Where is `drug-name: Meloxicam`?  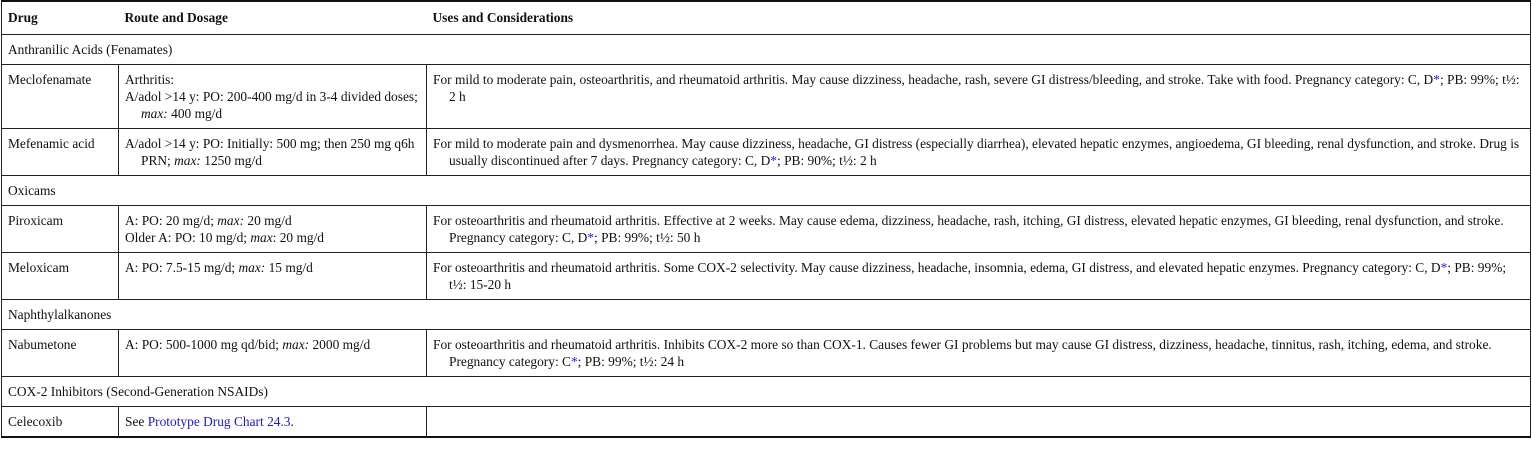 drug-name: Meloxicam is located at coordinates (60, 276).